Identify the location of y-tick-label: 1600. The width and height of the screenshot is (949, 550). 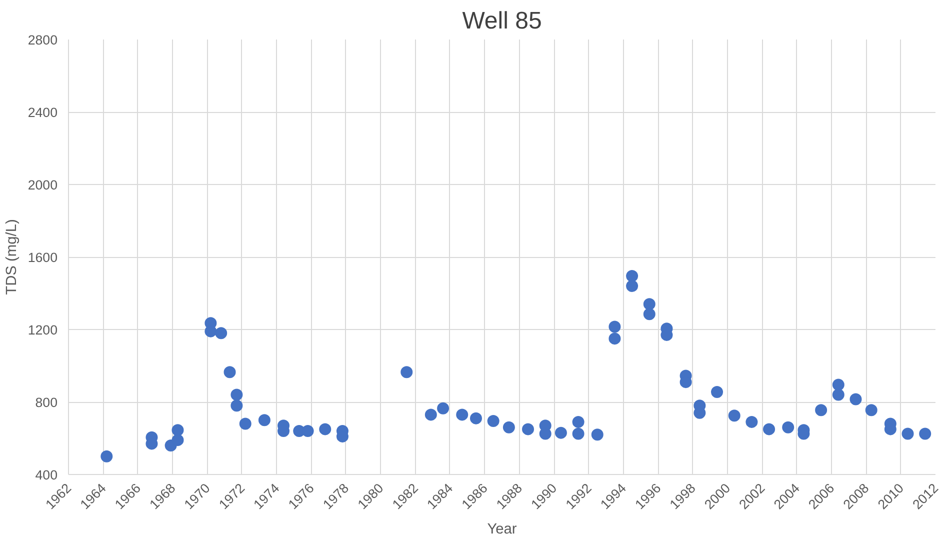
(43, 257).